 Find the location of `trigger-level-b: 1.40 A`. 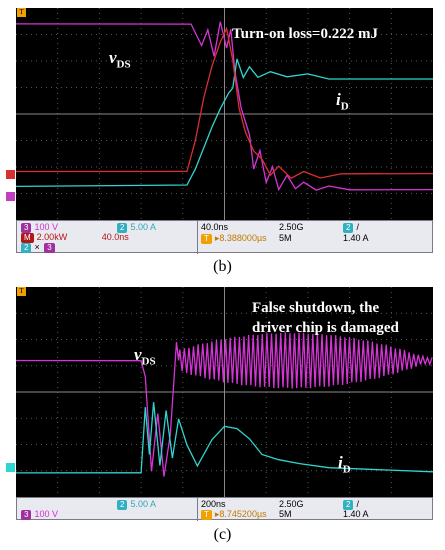

trigger-level-b: 1.40 A is located at coordinates (356, 238).